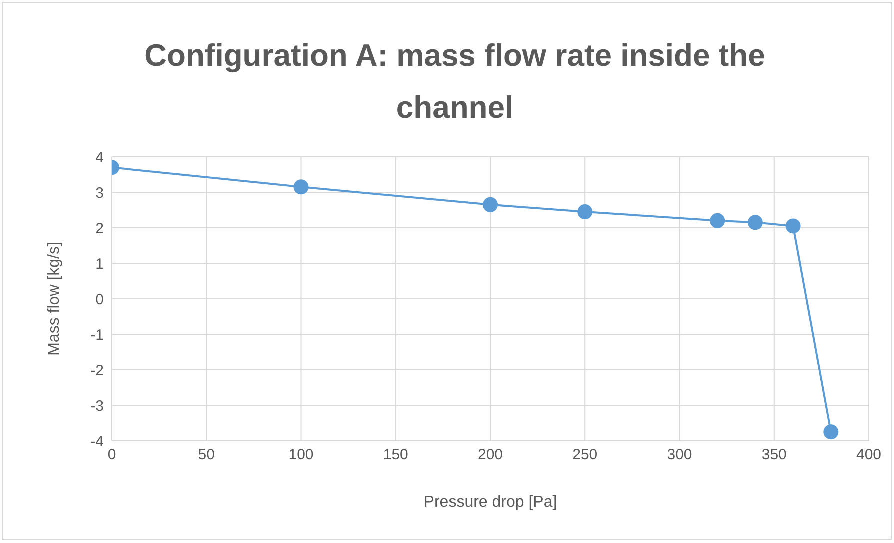  Describe the element at coordinates (100, 264) in the screenshot. I see `y-tick-label: 1` at that location.